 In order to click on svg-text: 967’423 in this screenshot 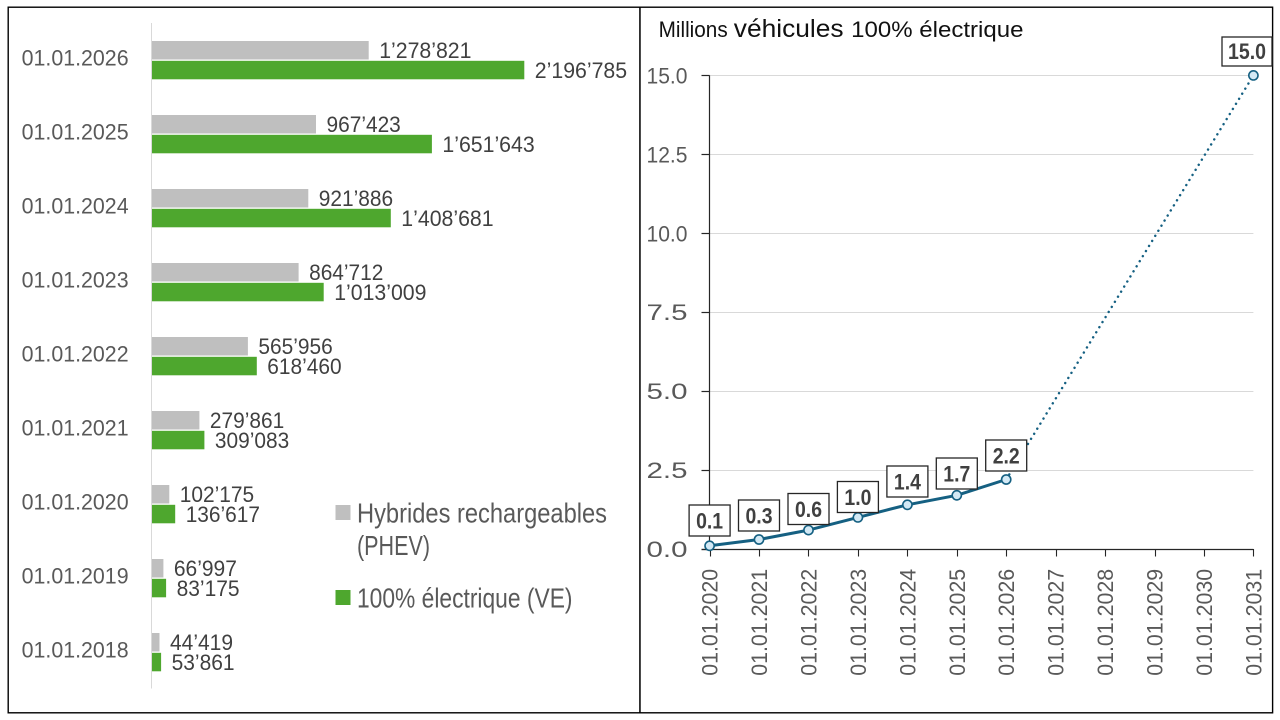, I will do `click(364, 124)`.